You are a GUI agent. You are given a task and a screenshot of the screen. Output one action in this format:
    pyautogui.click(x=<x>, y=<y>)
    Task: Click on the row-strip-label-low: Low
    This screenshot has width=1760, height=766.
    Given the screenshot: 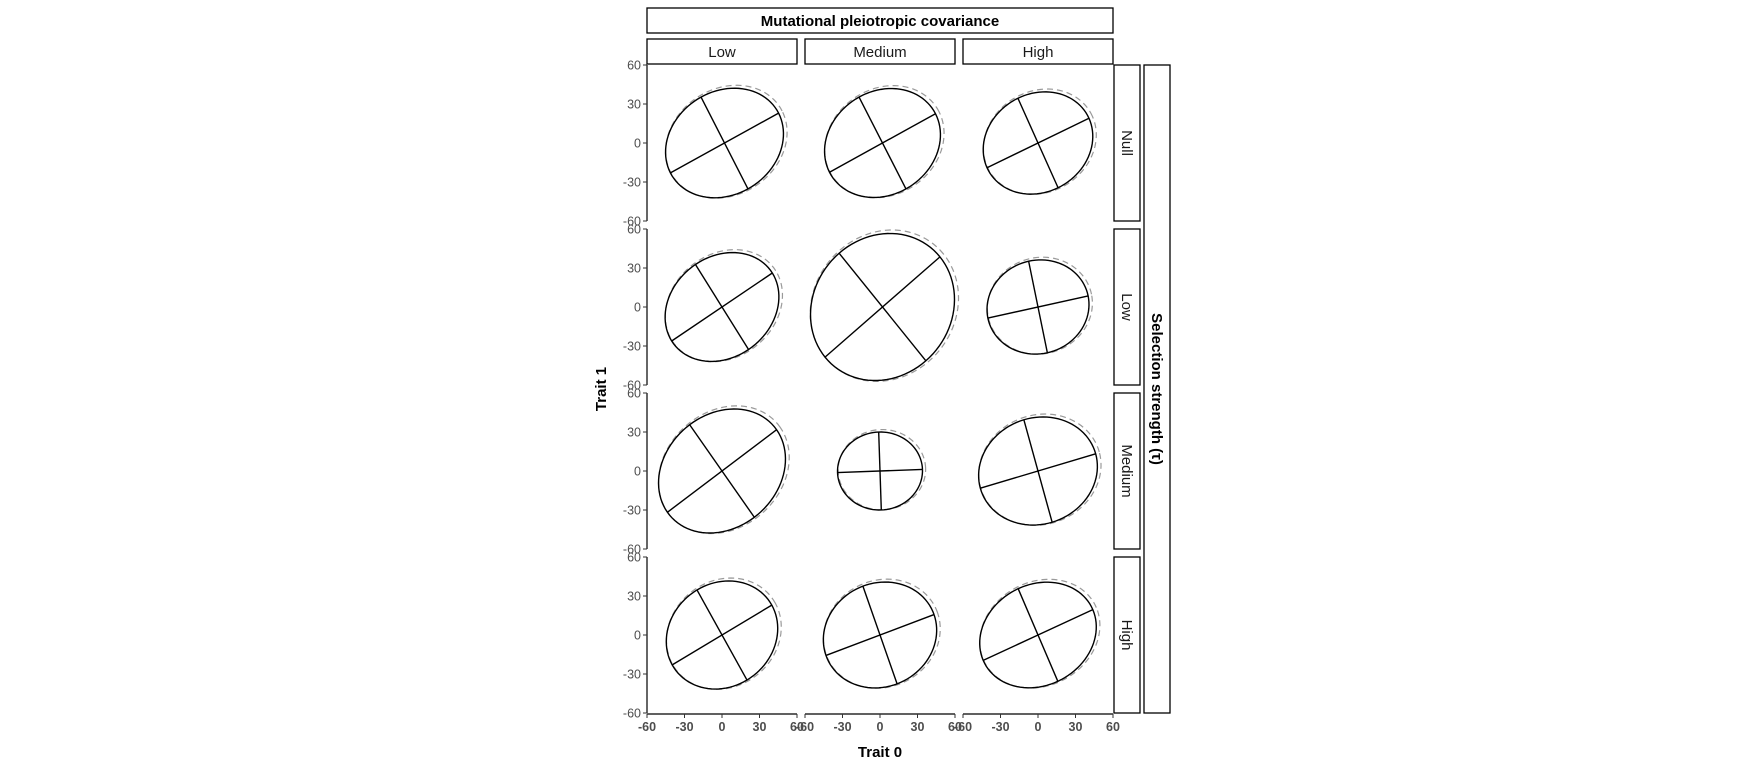 What is the action you would take?
    pyautogui.click(x=1126, y=307)
    